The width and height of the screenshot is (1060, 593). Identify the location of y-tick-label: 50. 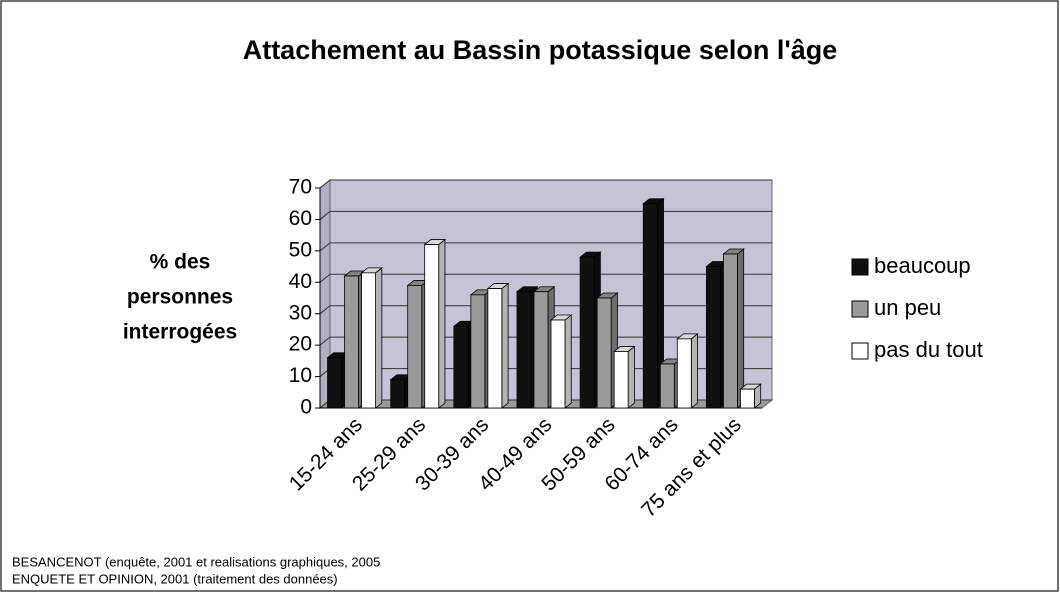
(300, 249).